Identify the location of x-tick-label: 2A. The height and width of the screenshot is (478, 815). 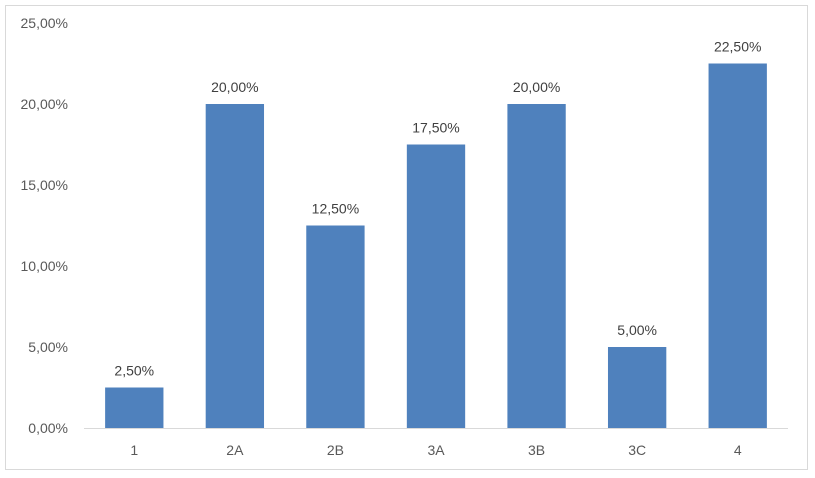
(235, 450).